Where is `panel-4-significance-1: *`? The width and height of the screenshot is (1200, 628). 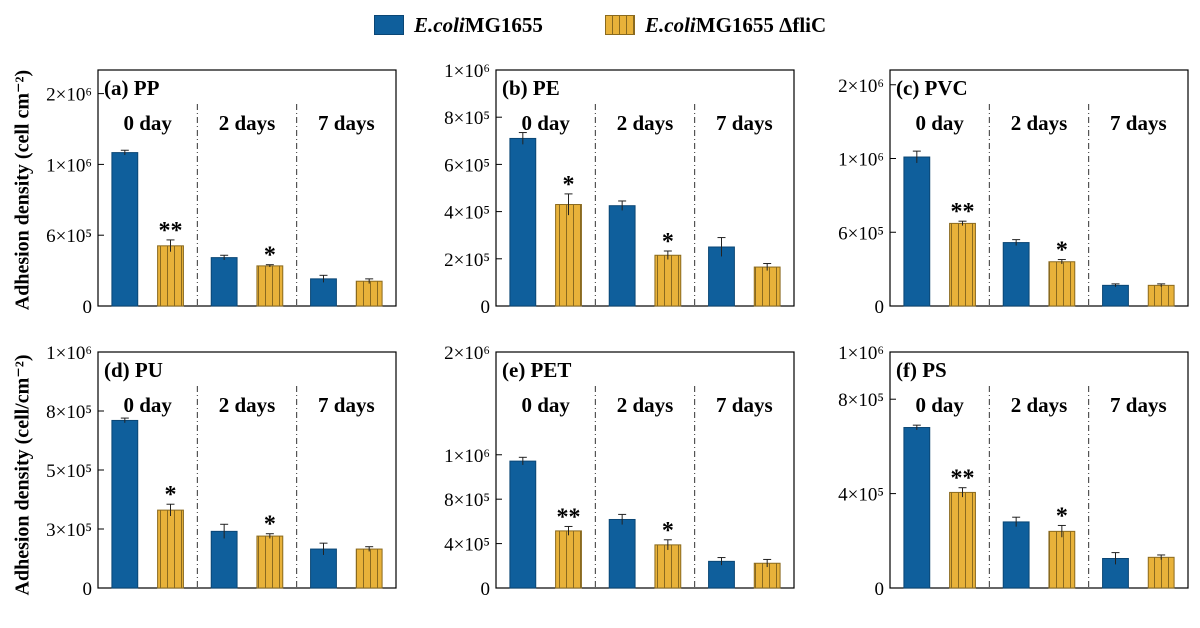
panel-4-significance-1: * is located at coordinates (270, 525).